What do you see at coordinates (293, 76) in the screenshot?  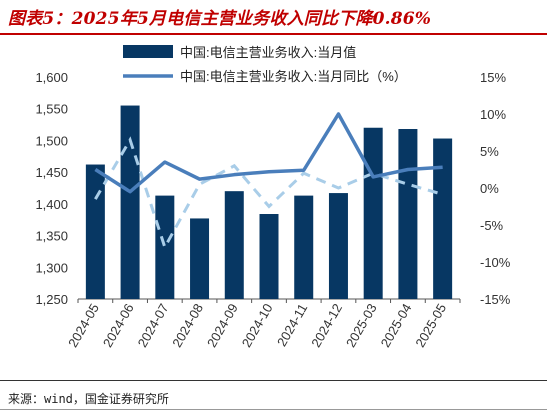 I see `legend-line-label: 中国:电信主营业务收入:当月同比（%）` at bounding box center [293, 76].